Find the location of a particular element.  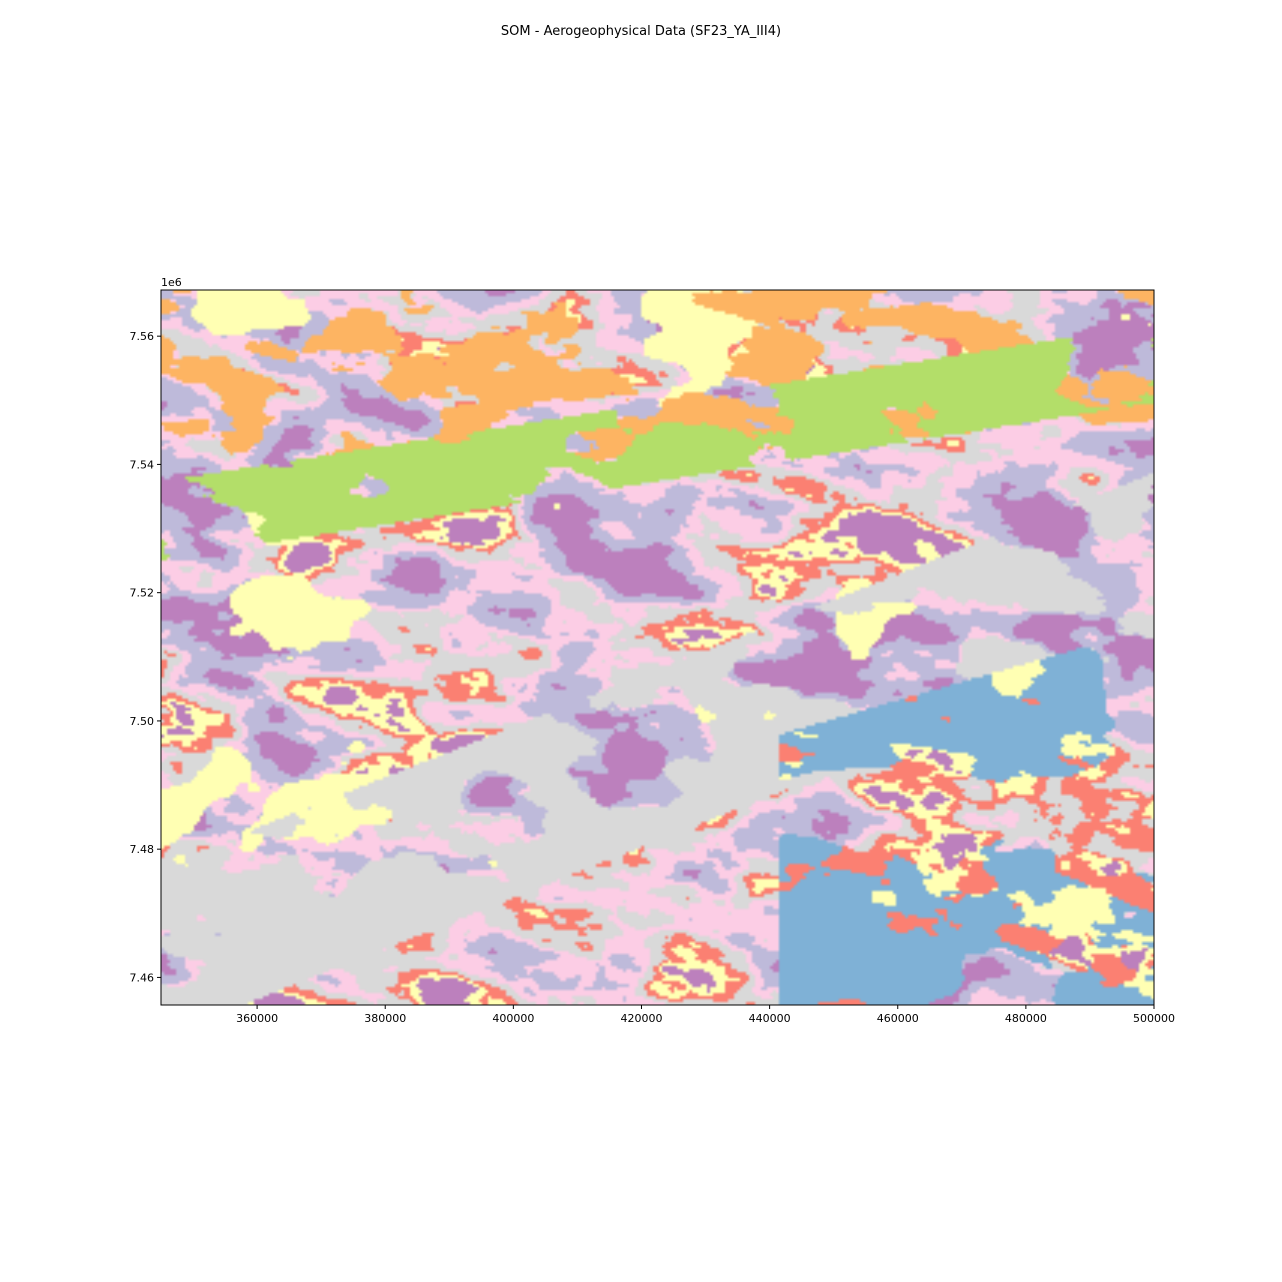

y-tick-label: 7.56 is located at coordinates (142, 336).